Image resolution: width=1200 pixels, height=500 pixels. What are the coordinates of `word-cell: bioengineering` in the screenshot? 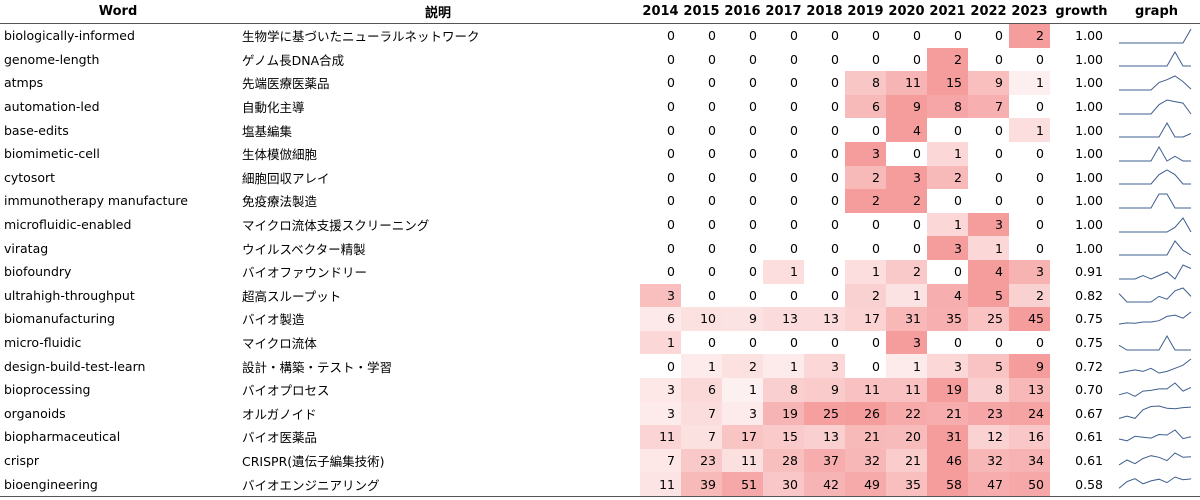 It's located at (118, 484).